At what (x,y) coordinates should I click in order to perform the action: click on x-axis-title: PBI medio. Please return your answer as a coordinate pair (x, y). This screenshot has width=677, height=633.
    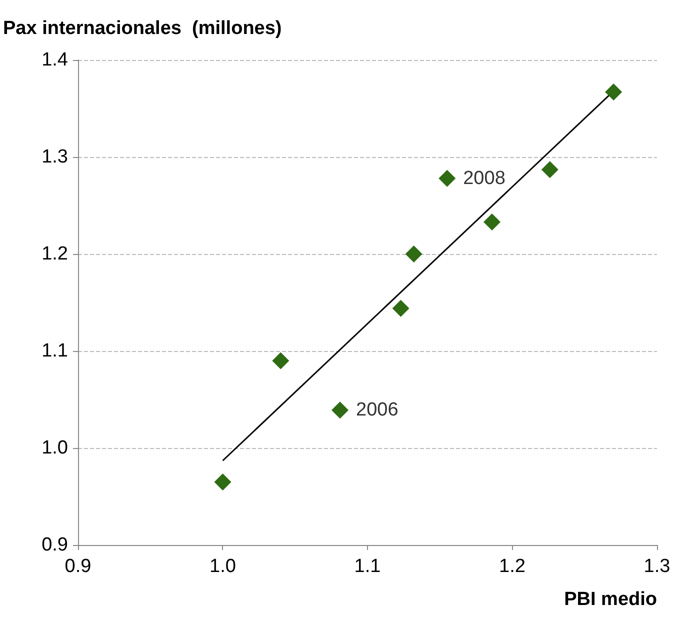
    Looking at the image, I should click on (610, 599).